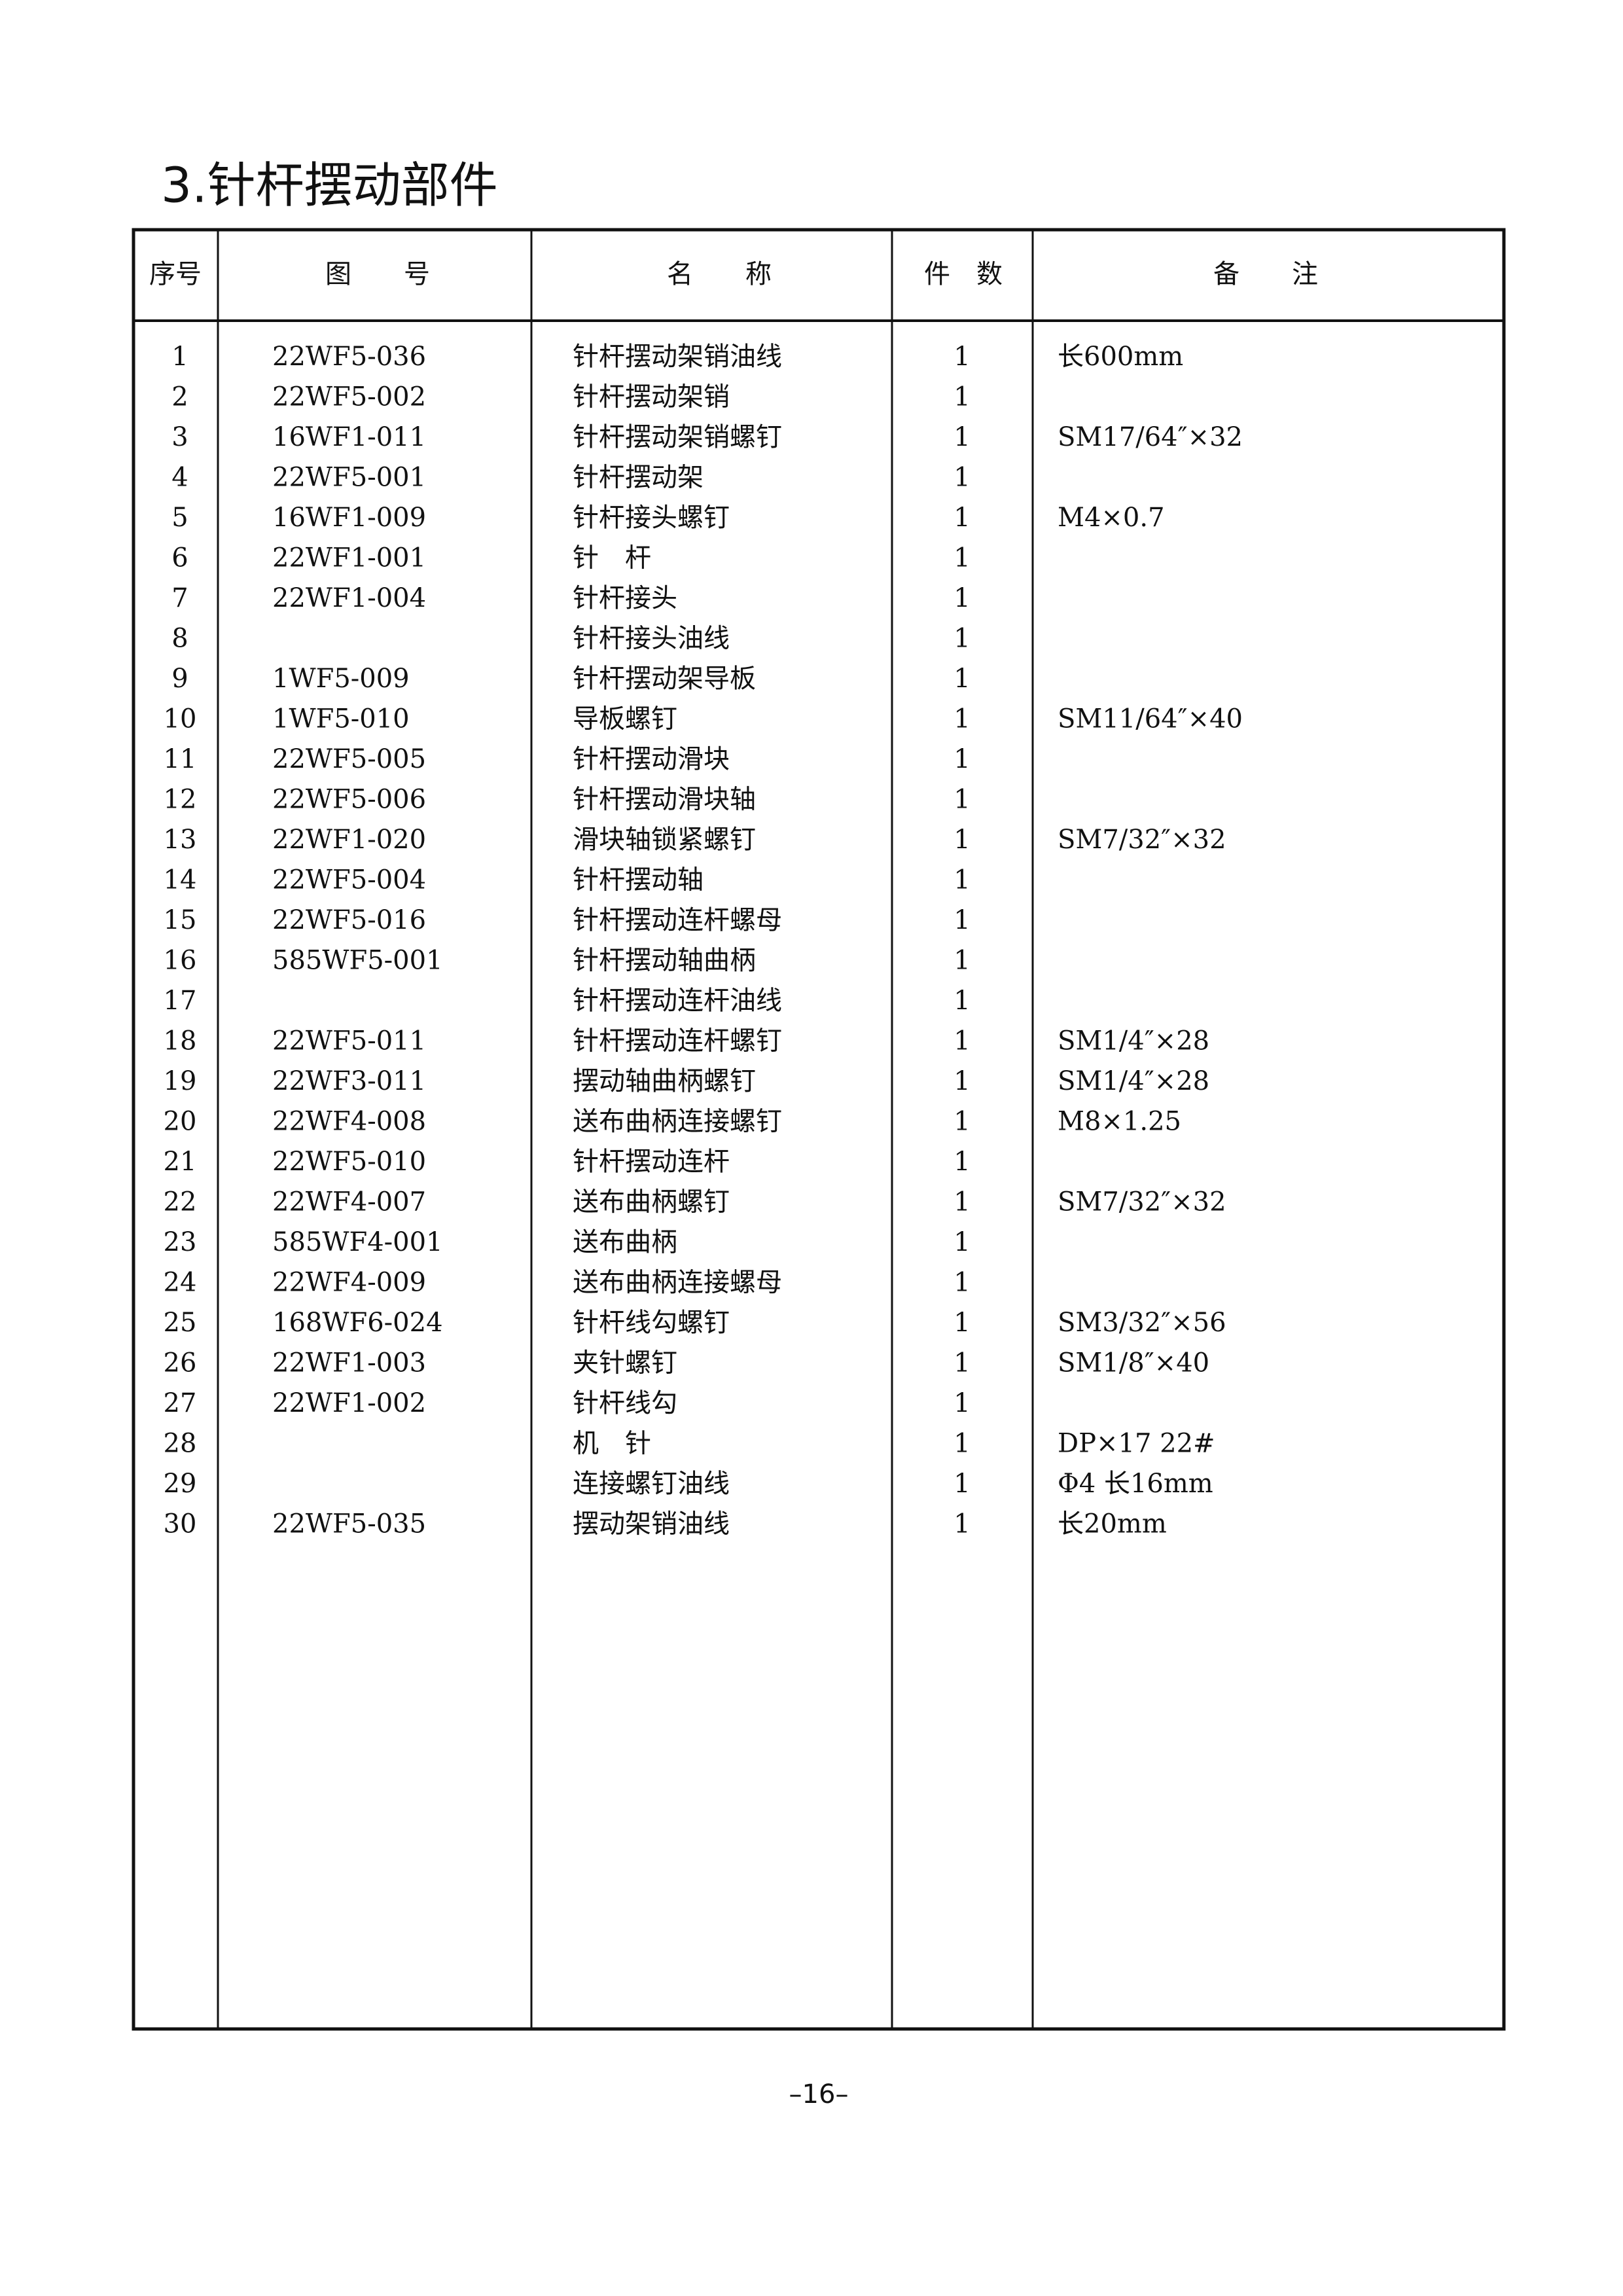  What do you see at coordinates (349, 920) in the screenshot?
I see `part-number: 22WF5-016` at bounding box center [349, 920].